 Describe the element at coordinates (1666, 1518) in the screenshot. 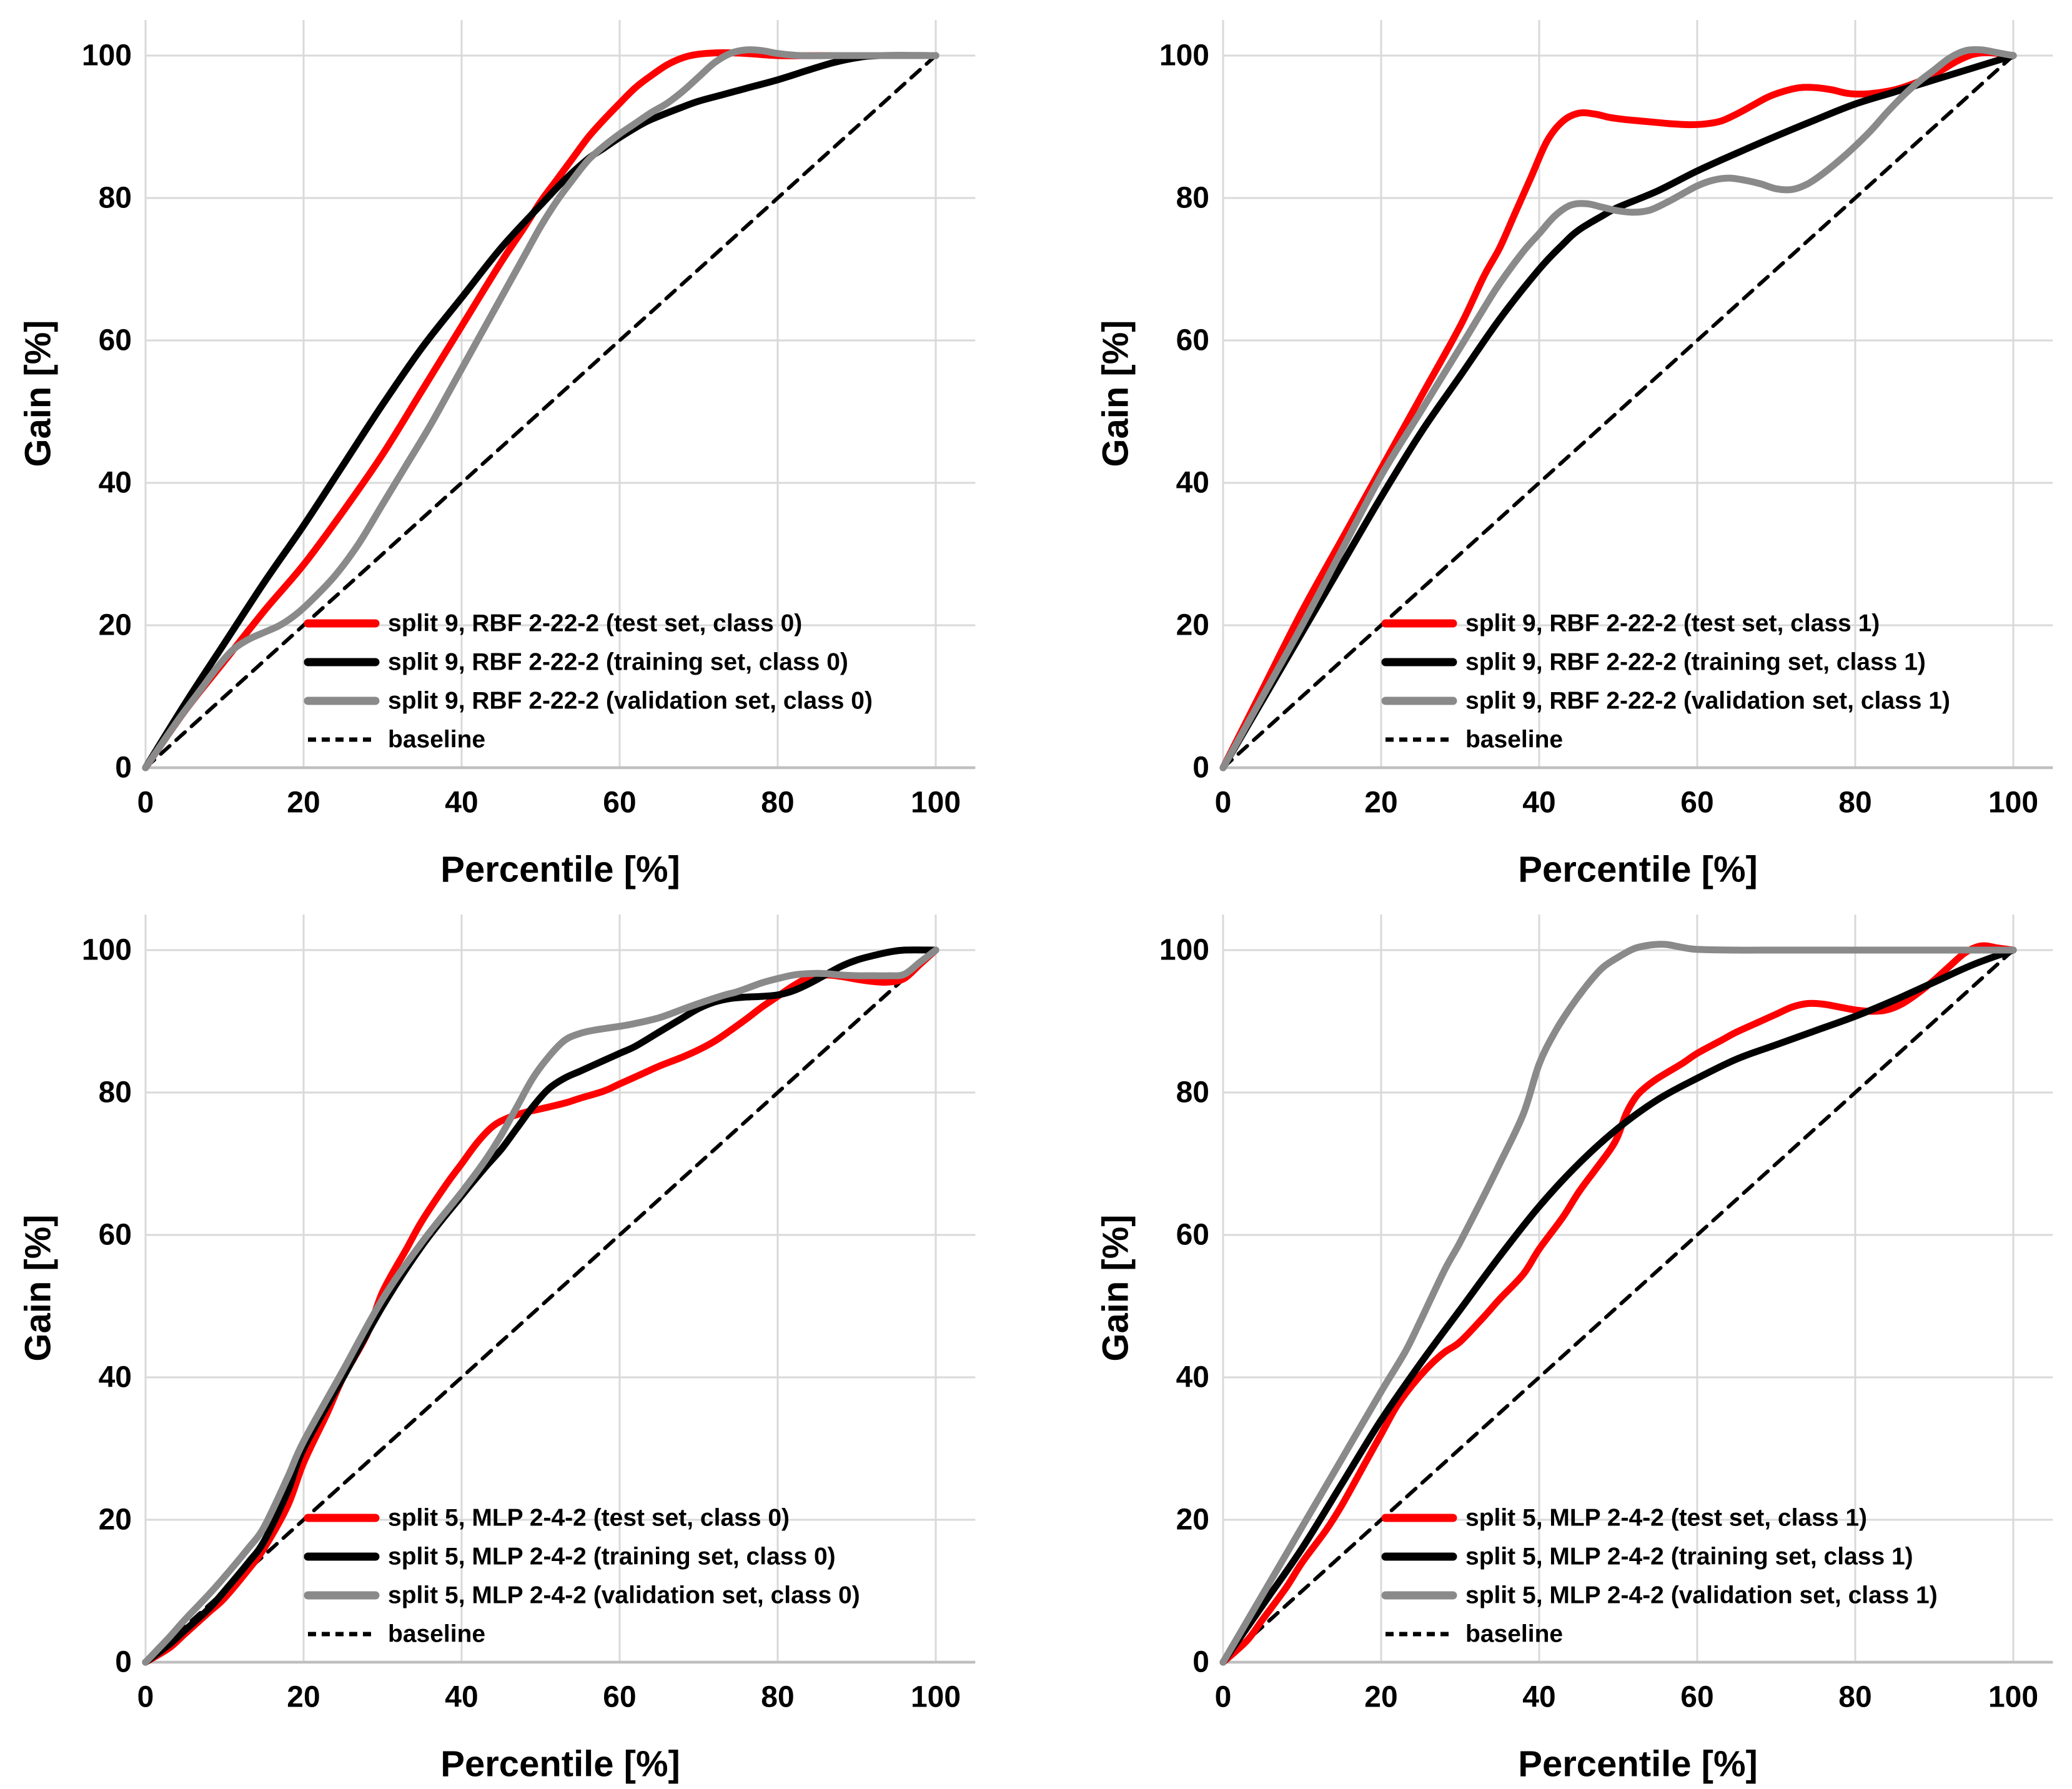

I see `legend-label-test: split 5, MLP 2-4-2 (test set, class 1)` at that location.